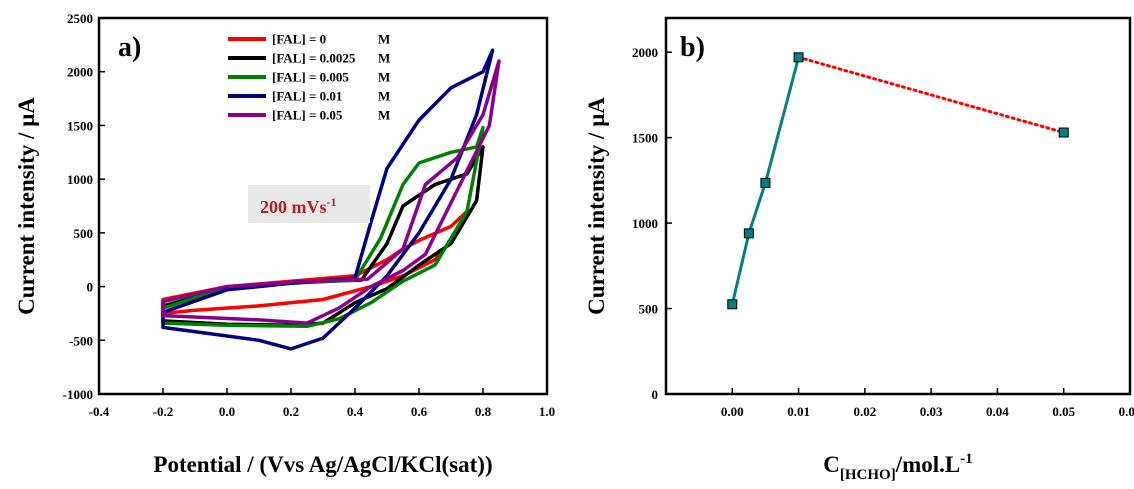 The width and height of the screenshot is (1134, 489). Describe the element at coordinates (419, 411) in the screenshot. I see `x-tick-label: 0.6` at that location.